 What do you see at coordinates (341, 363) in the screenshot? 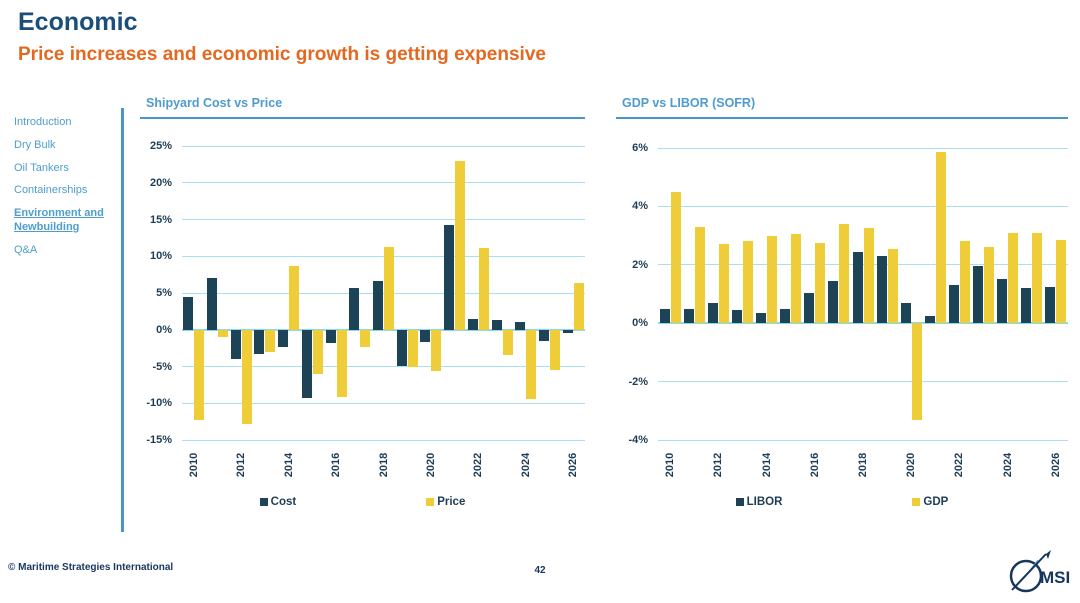
I see `price-bar-2016` at bounding box center [341, 363].